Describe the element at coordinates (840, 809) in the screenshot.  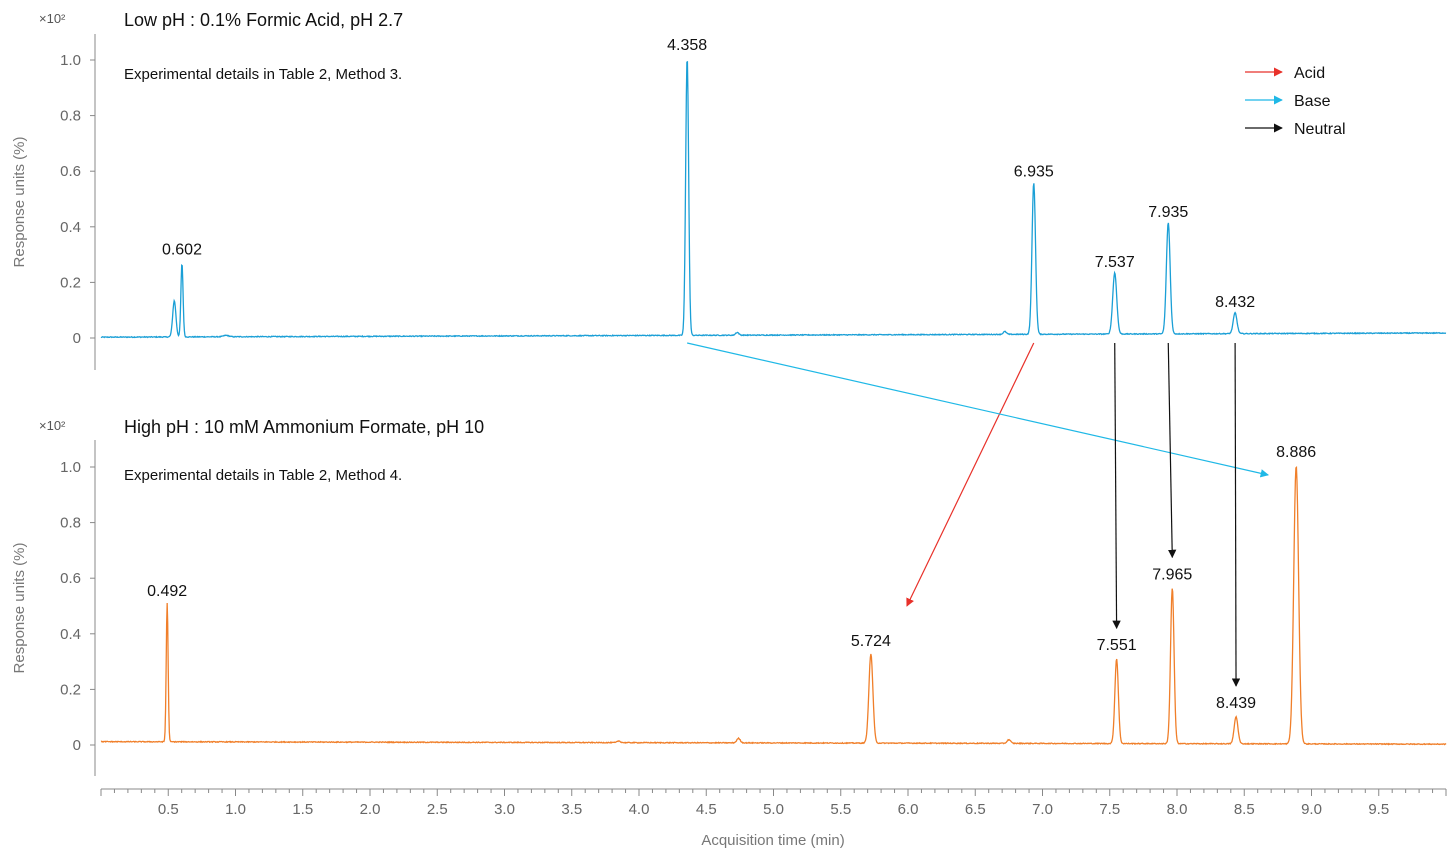
I see `x-tick-label: 5.5` at that location.